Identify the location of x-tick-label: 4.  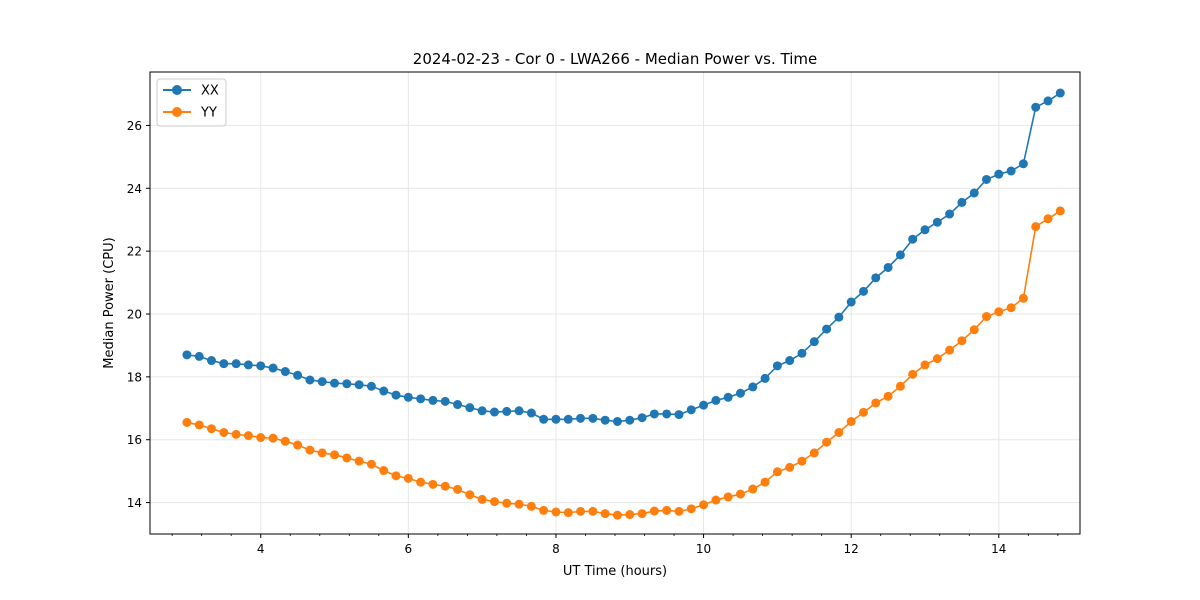
(261, 549).